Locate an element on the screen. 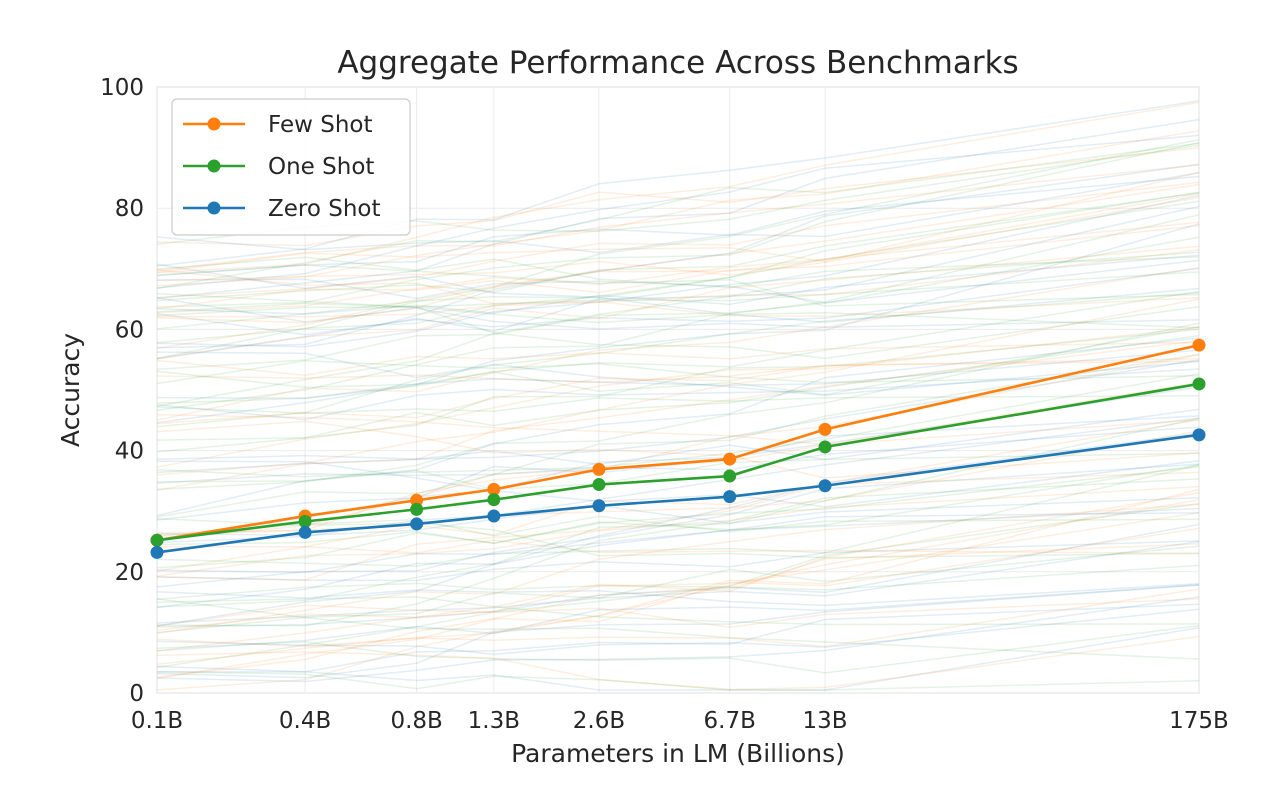 The image size is (1280, 811). x-tick-label: 1.3B is located at coordinates (494, 721).